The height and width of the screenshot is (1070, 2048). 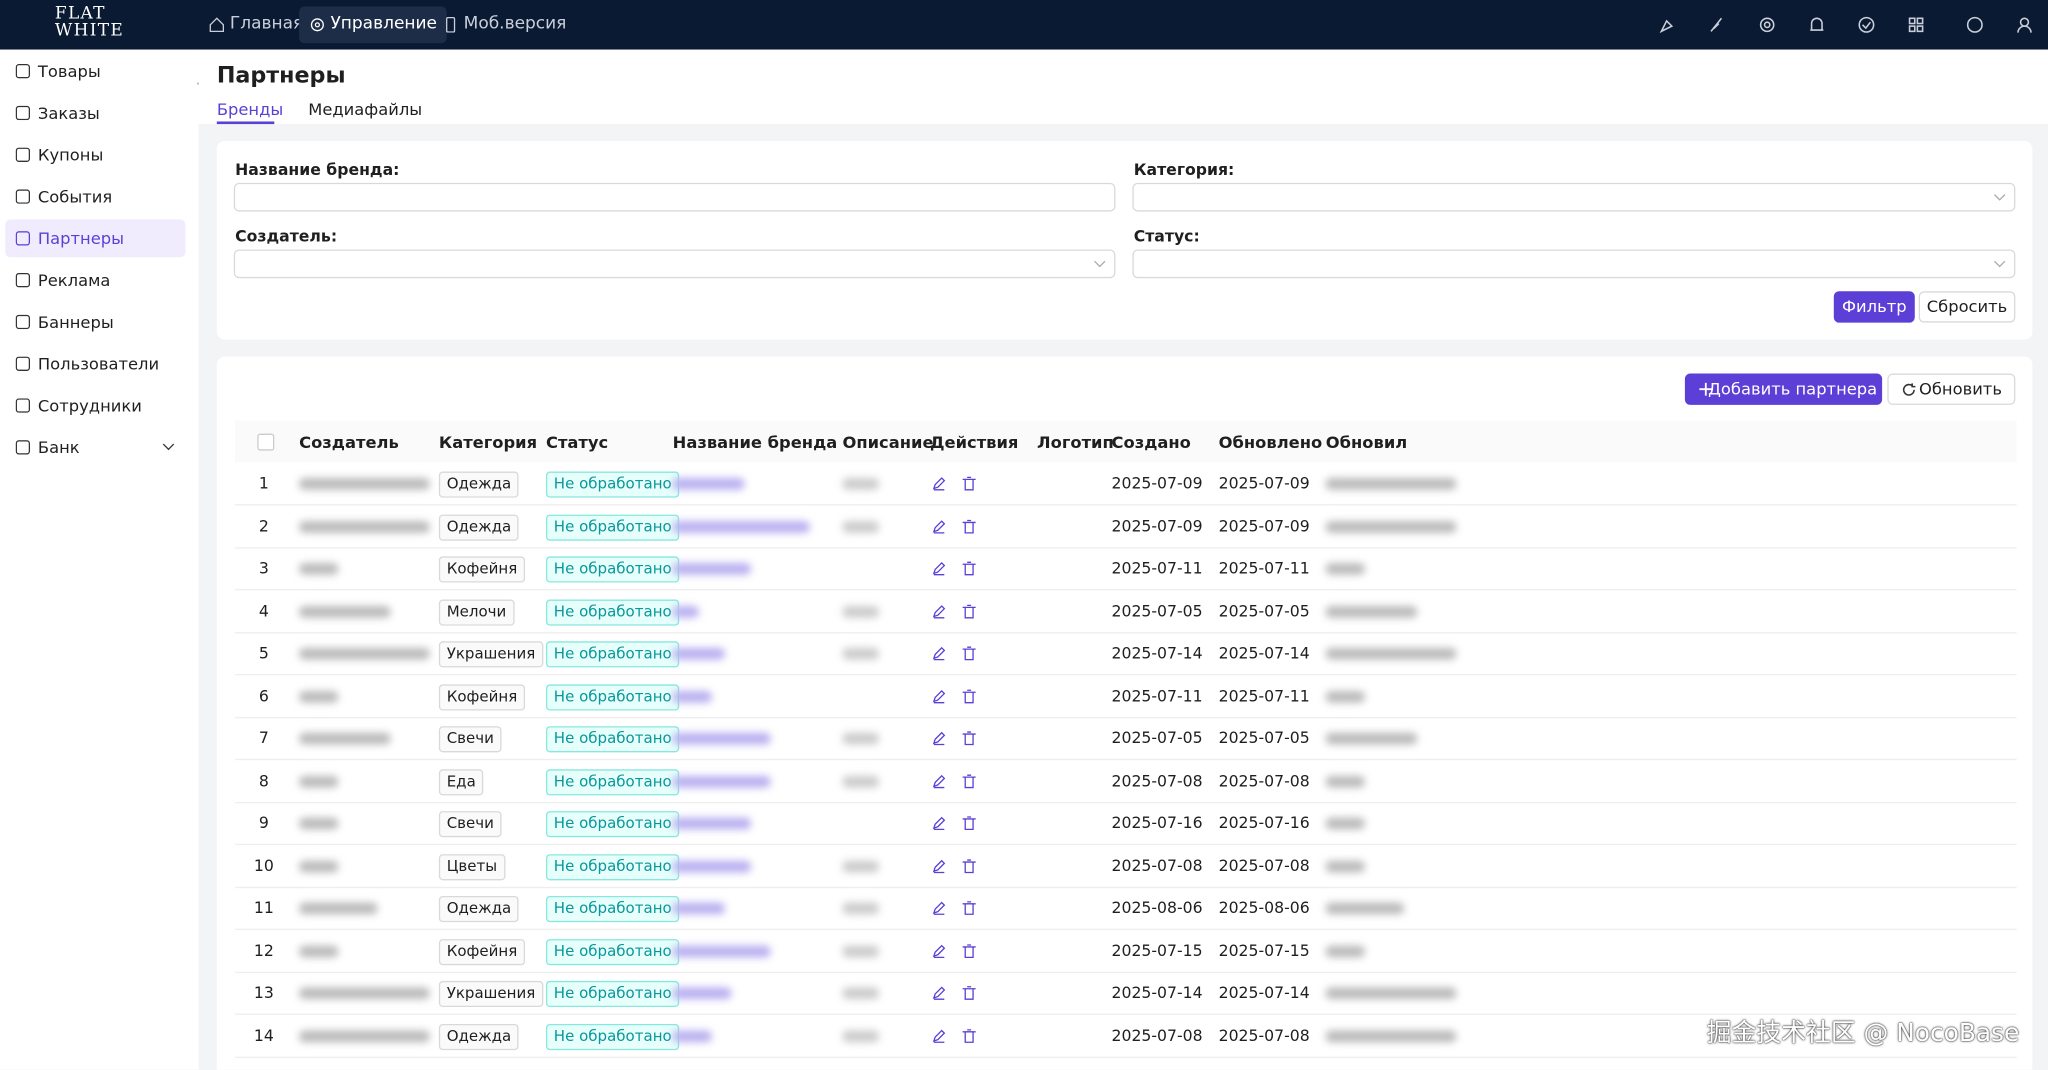 What do you see at coordinates (1075, 442) in the screenshot?
I see `column-header: Логотип` at bounding box center [1075, 442].